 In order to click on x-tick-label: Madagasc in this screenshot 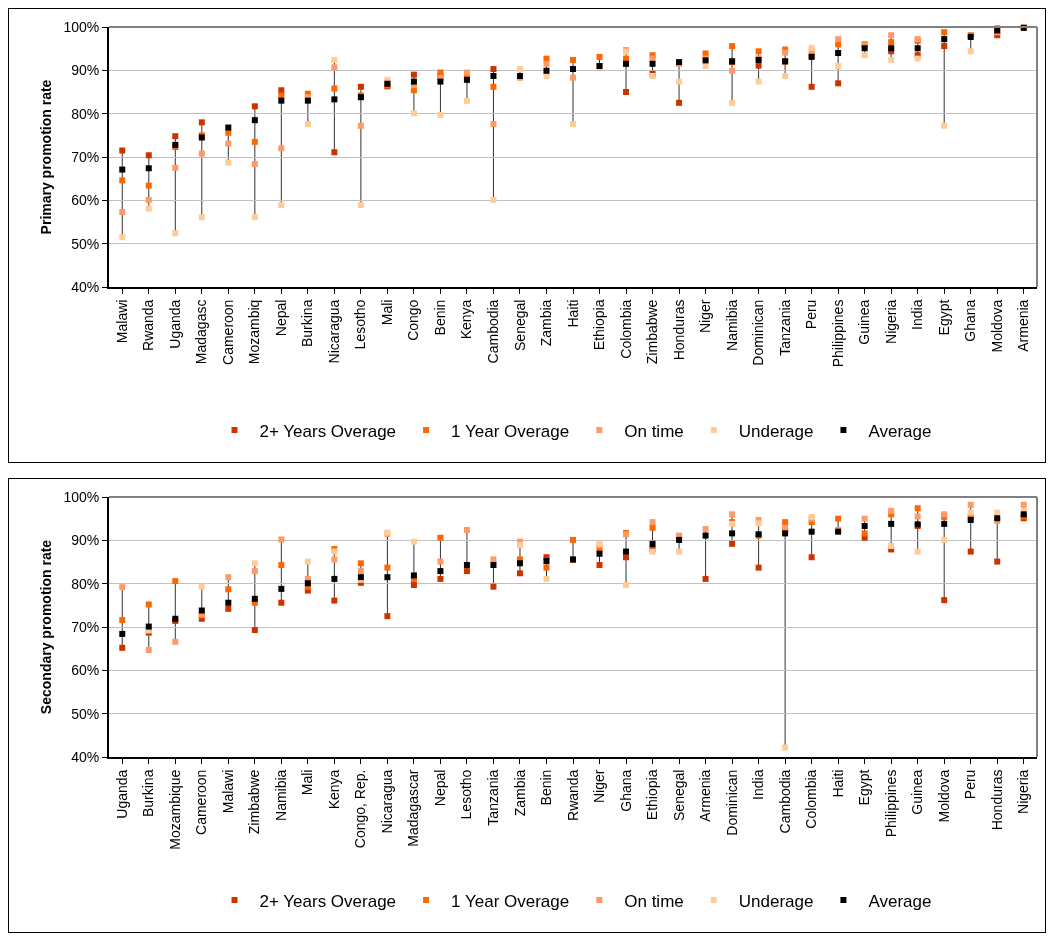, I will do `click(201, 332)`.